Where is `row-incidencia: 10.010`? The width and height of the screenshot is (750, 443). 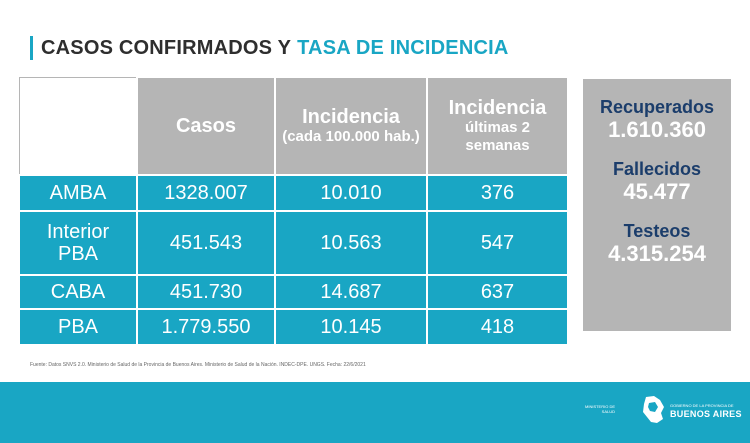 row-incidencia: 10.010 is located at coordinates (351, 193).